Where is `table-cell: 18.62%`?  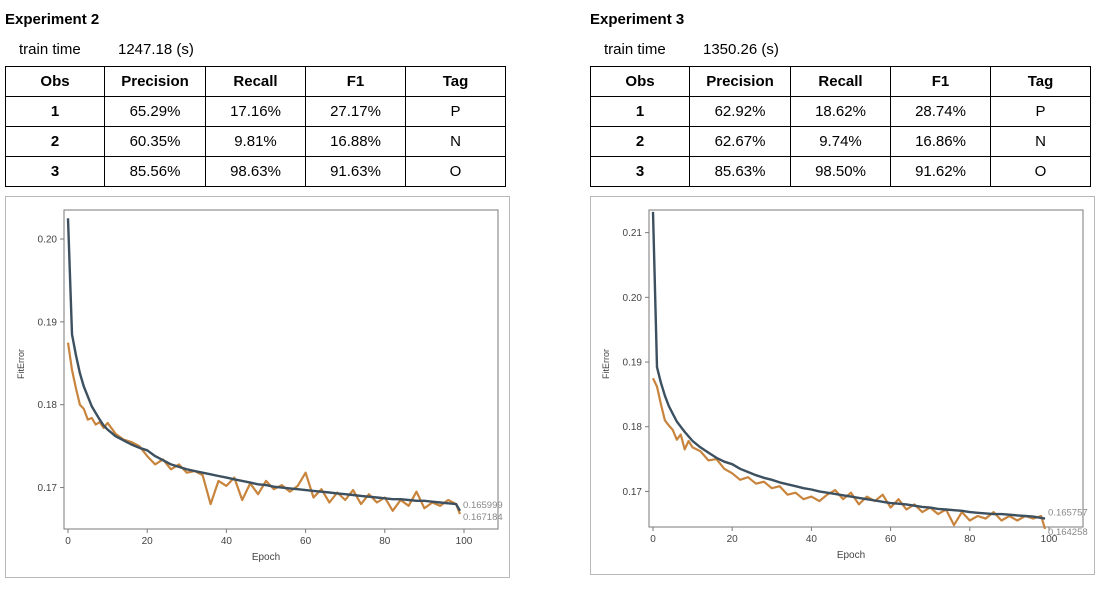
table-cell: 18.62% is located at coordinates (840, 111).